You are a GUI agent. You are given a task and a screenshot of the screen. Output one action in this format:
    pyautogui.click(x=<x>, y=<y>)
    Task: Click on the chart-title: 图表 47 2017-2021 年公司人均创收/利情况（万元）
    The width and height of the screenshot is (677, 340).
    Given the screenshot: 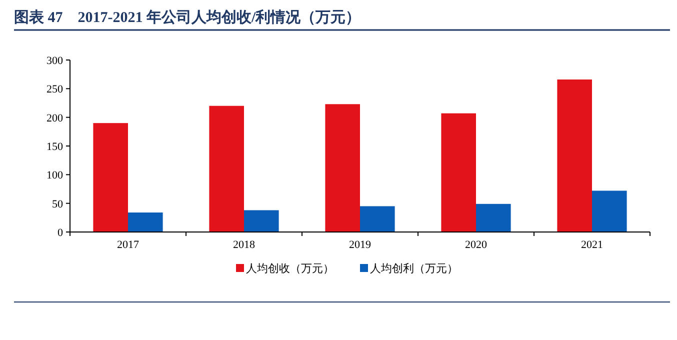 What is the action you would take?
    pyautogui.click(x=187, y=17)
    